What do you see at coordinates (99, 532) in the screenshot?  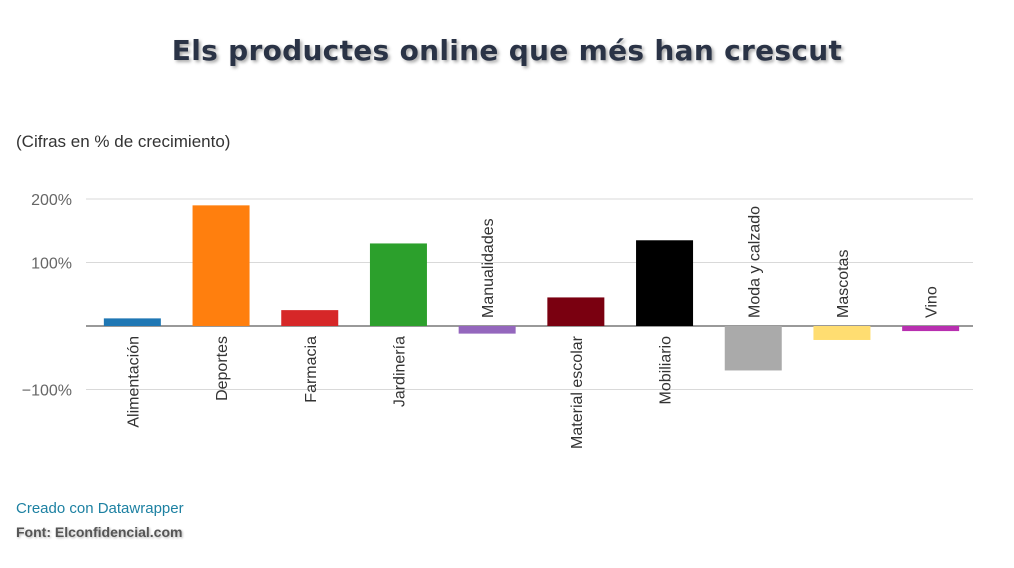 I see `source-note: Font: Elconfidencial.com` at bounding box center [99, 532].